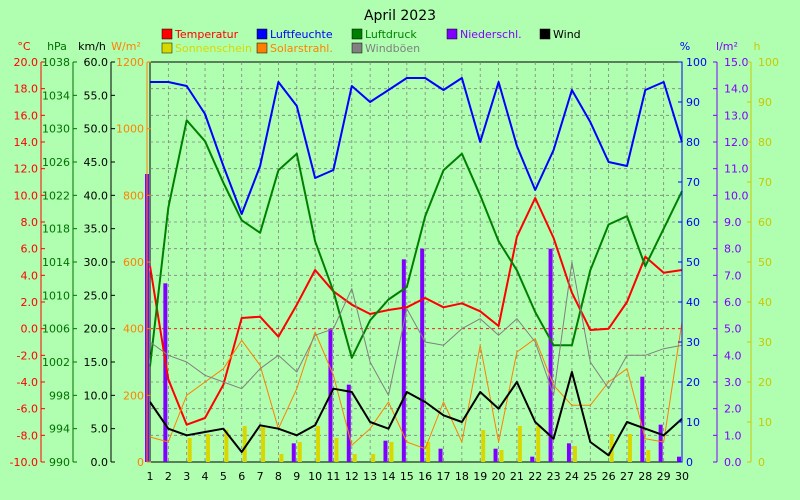  What do you see at coordinates (96, 95) in the screenshot?
I see `tick-label-speed: 55.0` at bounding box center [96, 95].